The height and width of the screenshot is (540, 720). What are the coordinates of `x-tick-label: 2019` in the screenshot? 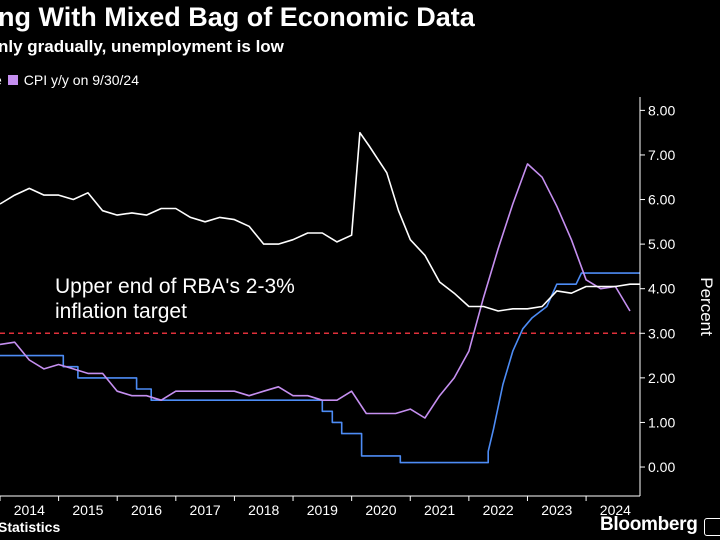 It's located at (322, 510).